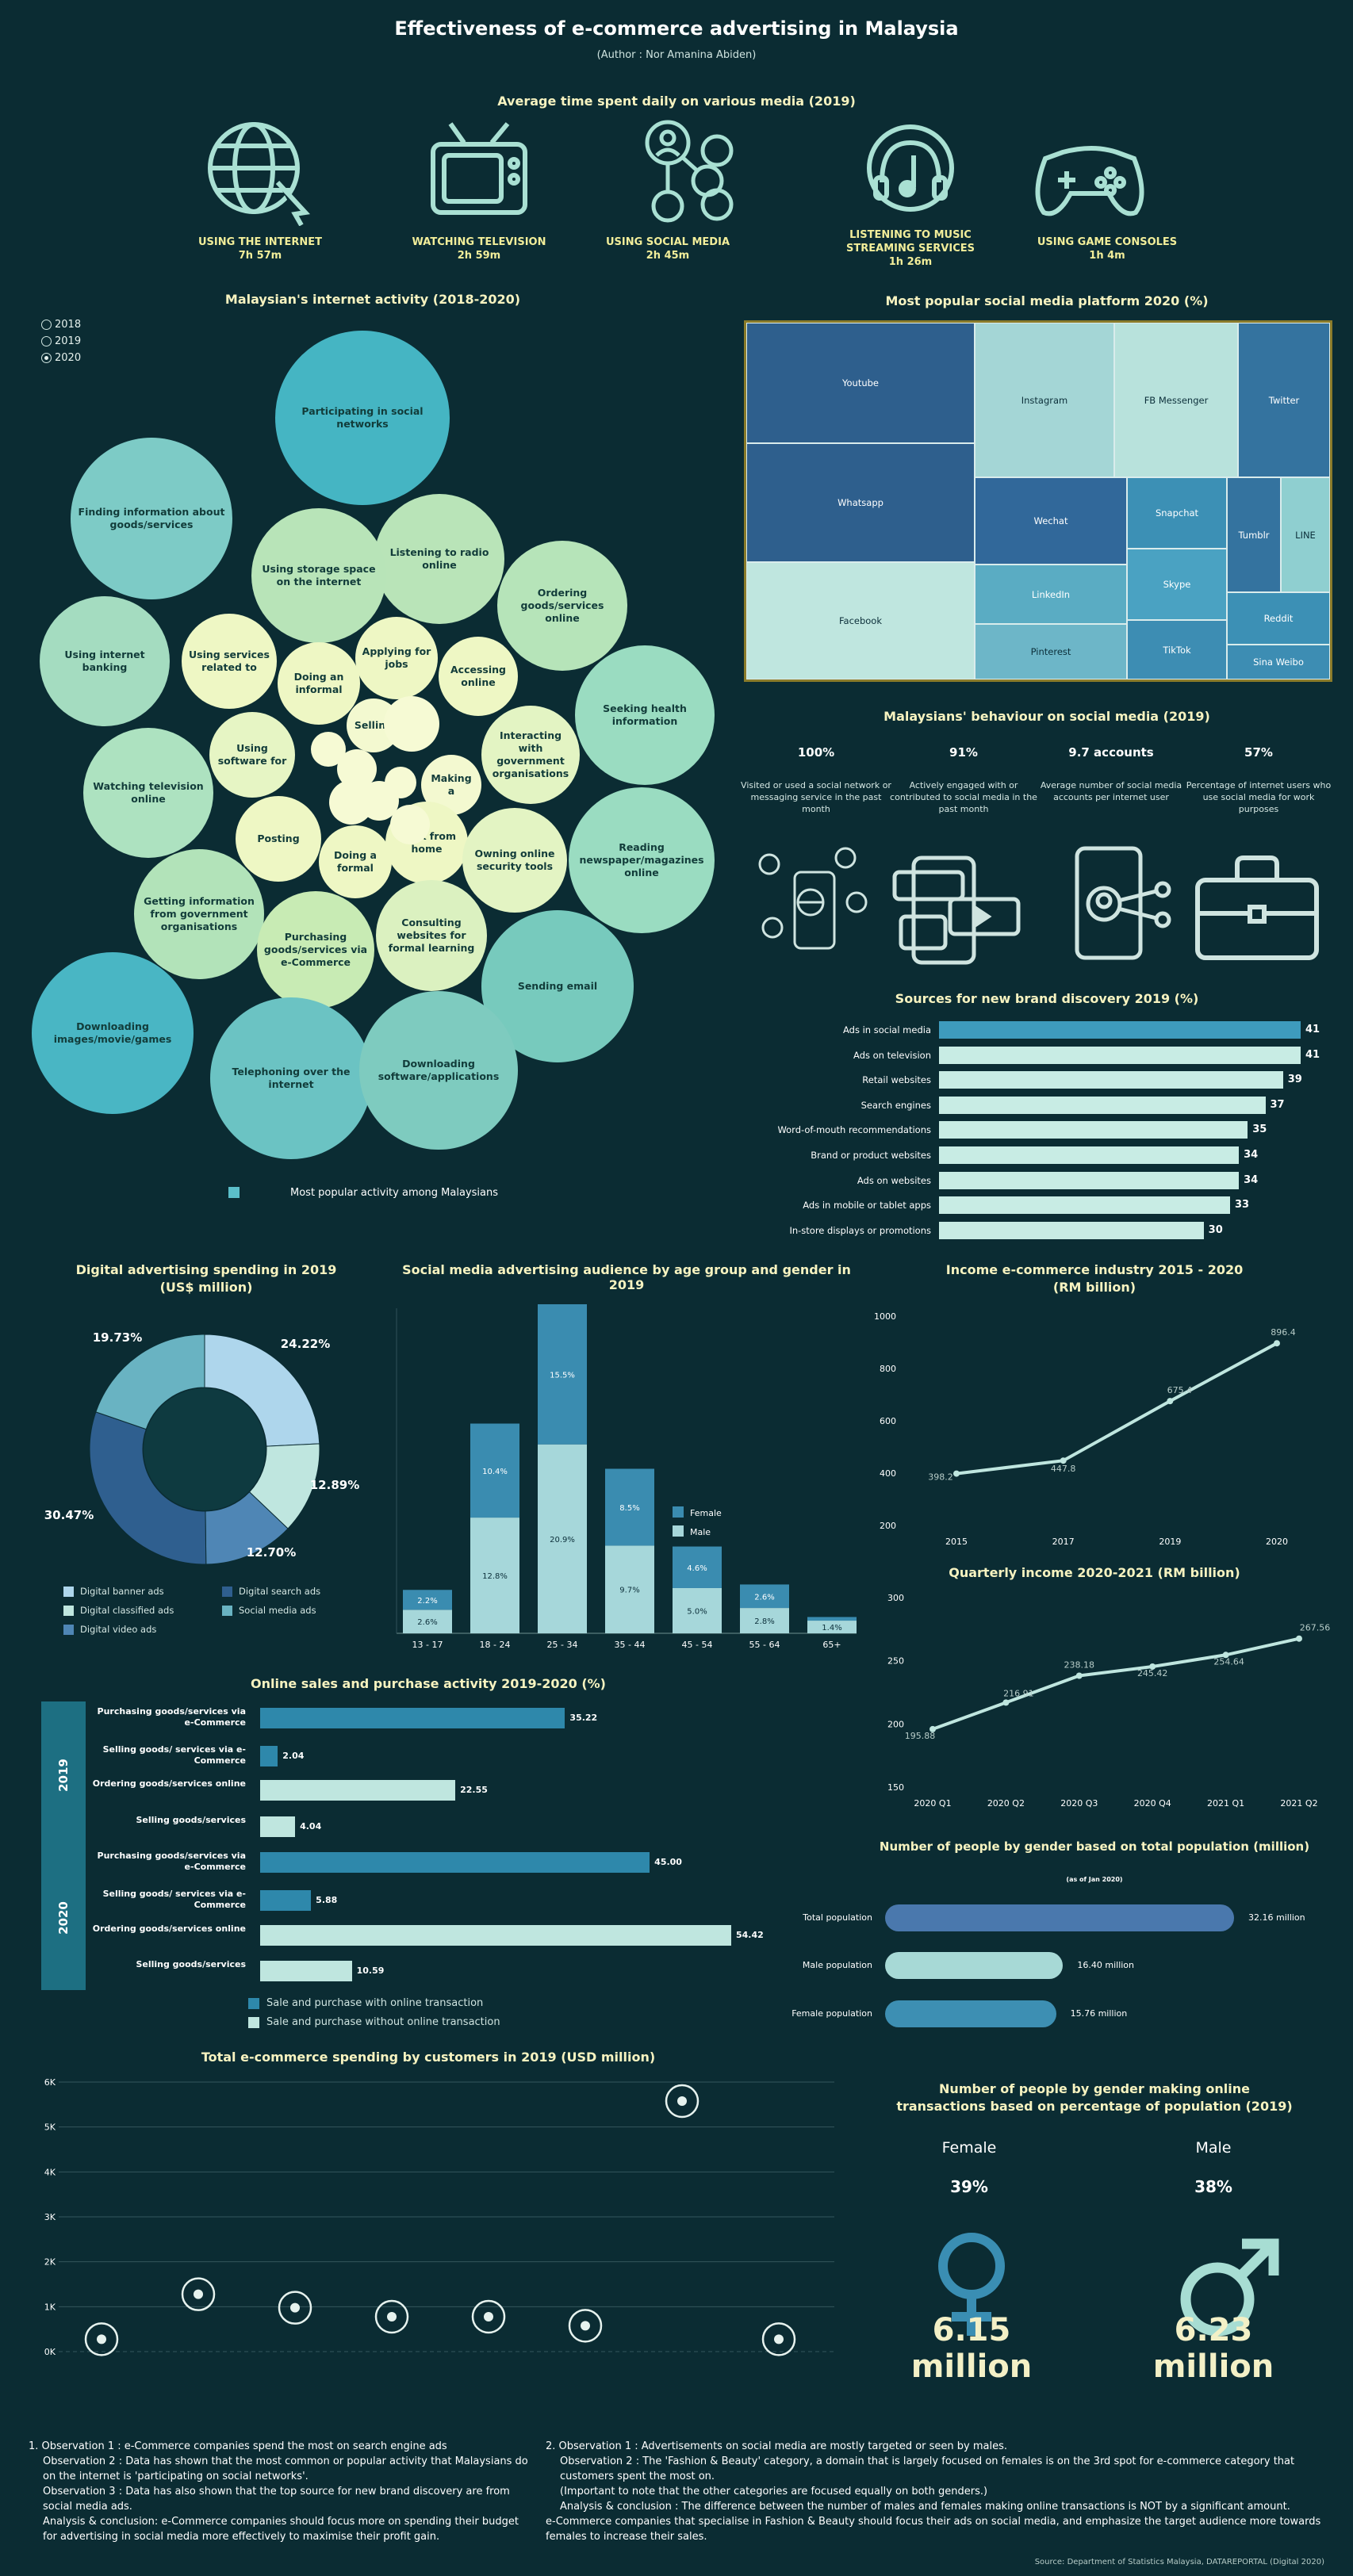 The height and width of the screenshot is (2576, 1353). I want to click on activity-bubble: Owning online security tools, so click(514, 860).